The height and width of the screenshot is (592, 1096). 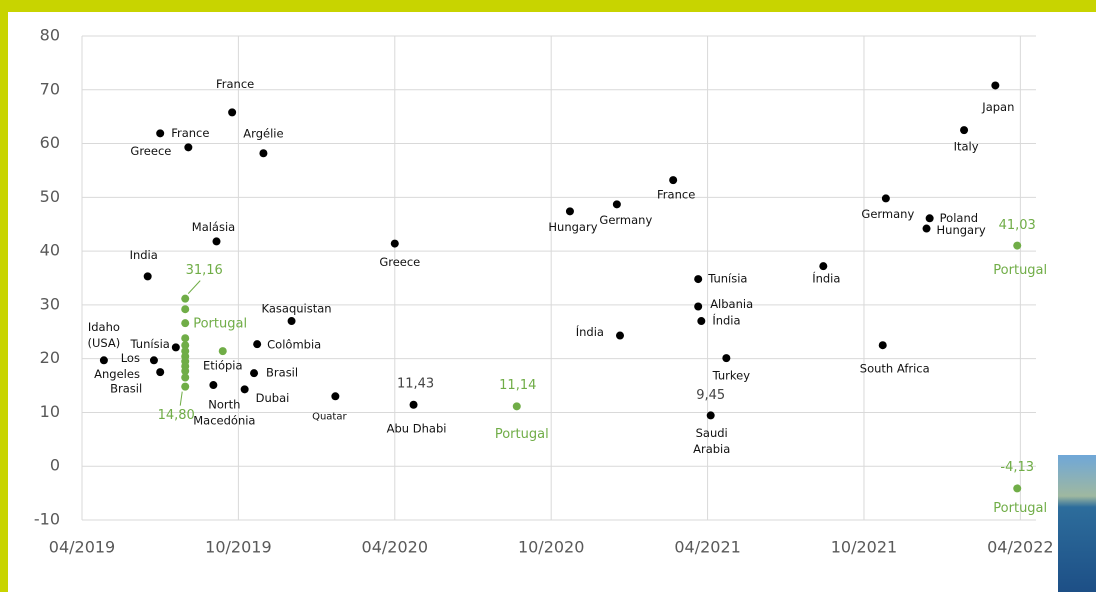 I want to click on point-label: Dubai, so click(x=273, y=398).